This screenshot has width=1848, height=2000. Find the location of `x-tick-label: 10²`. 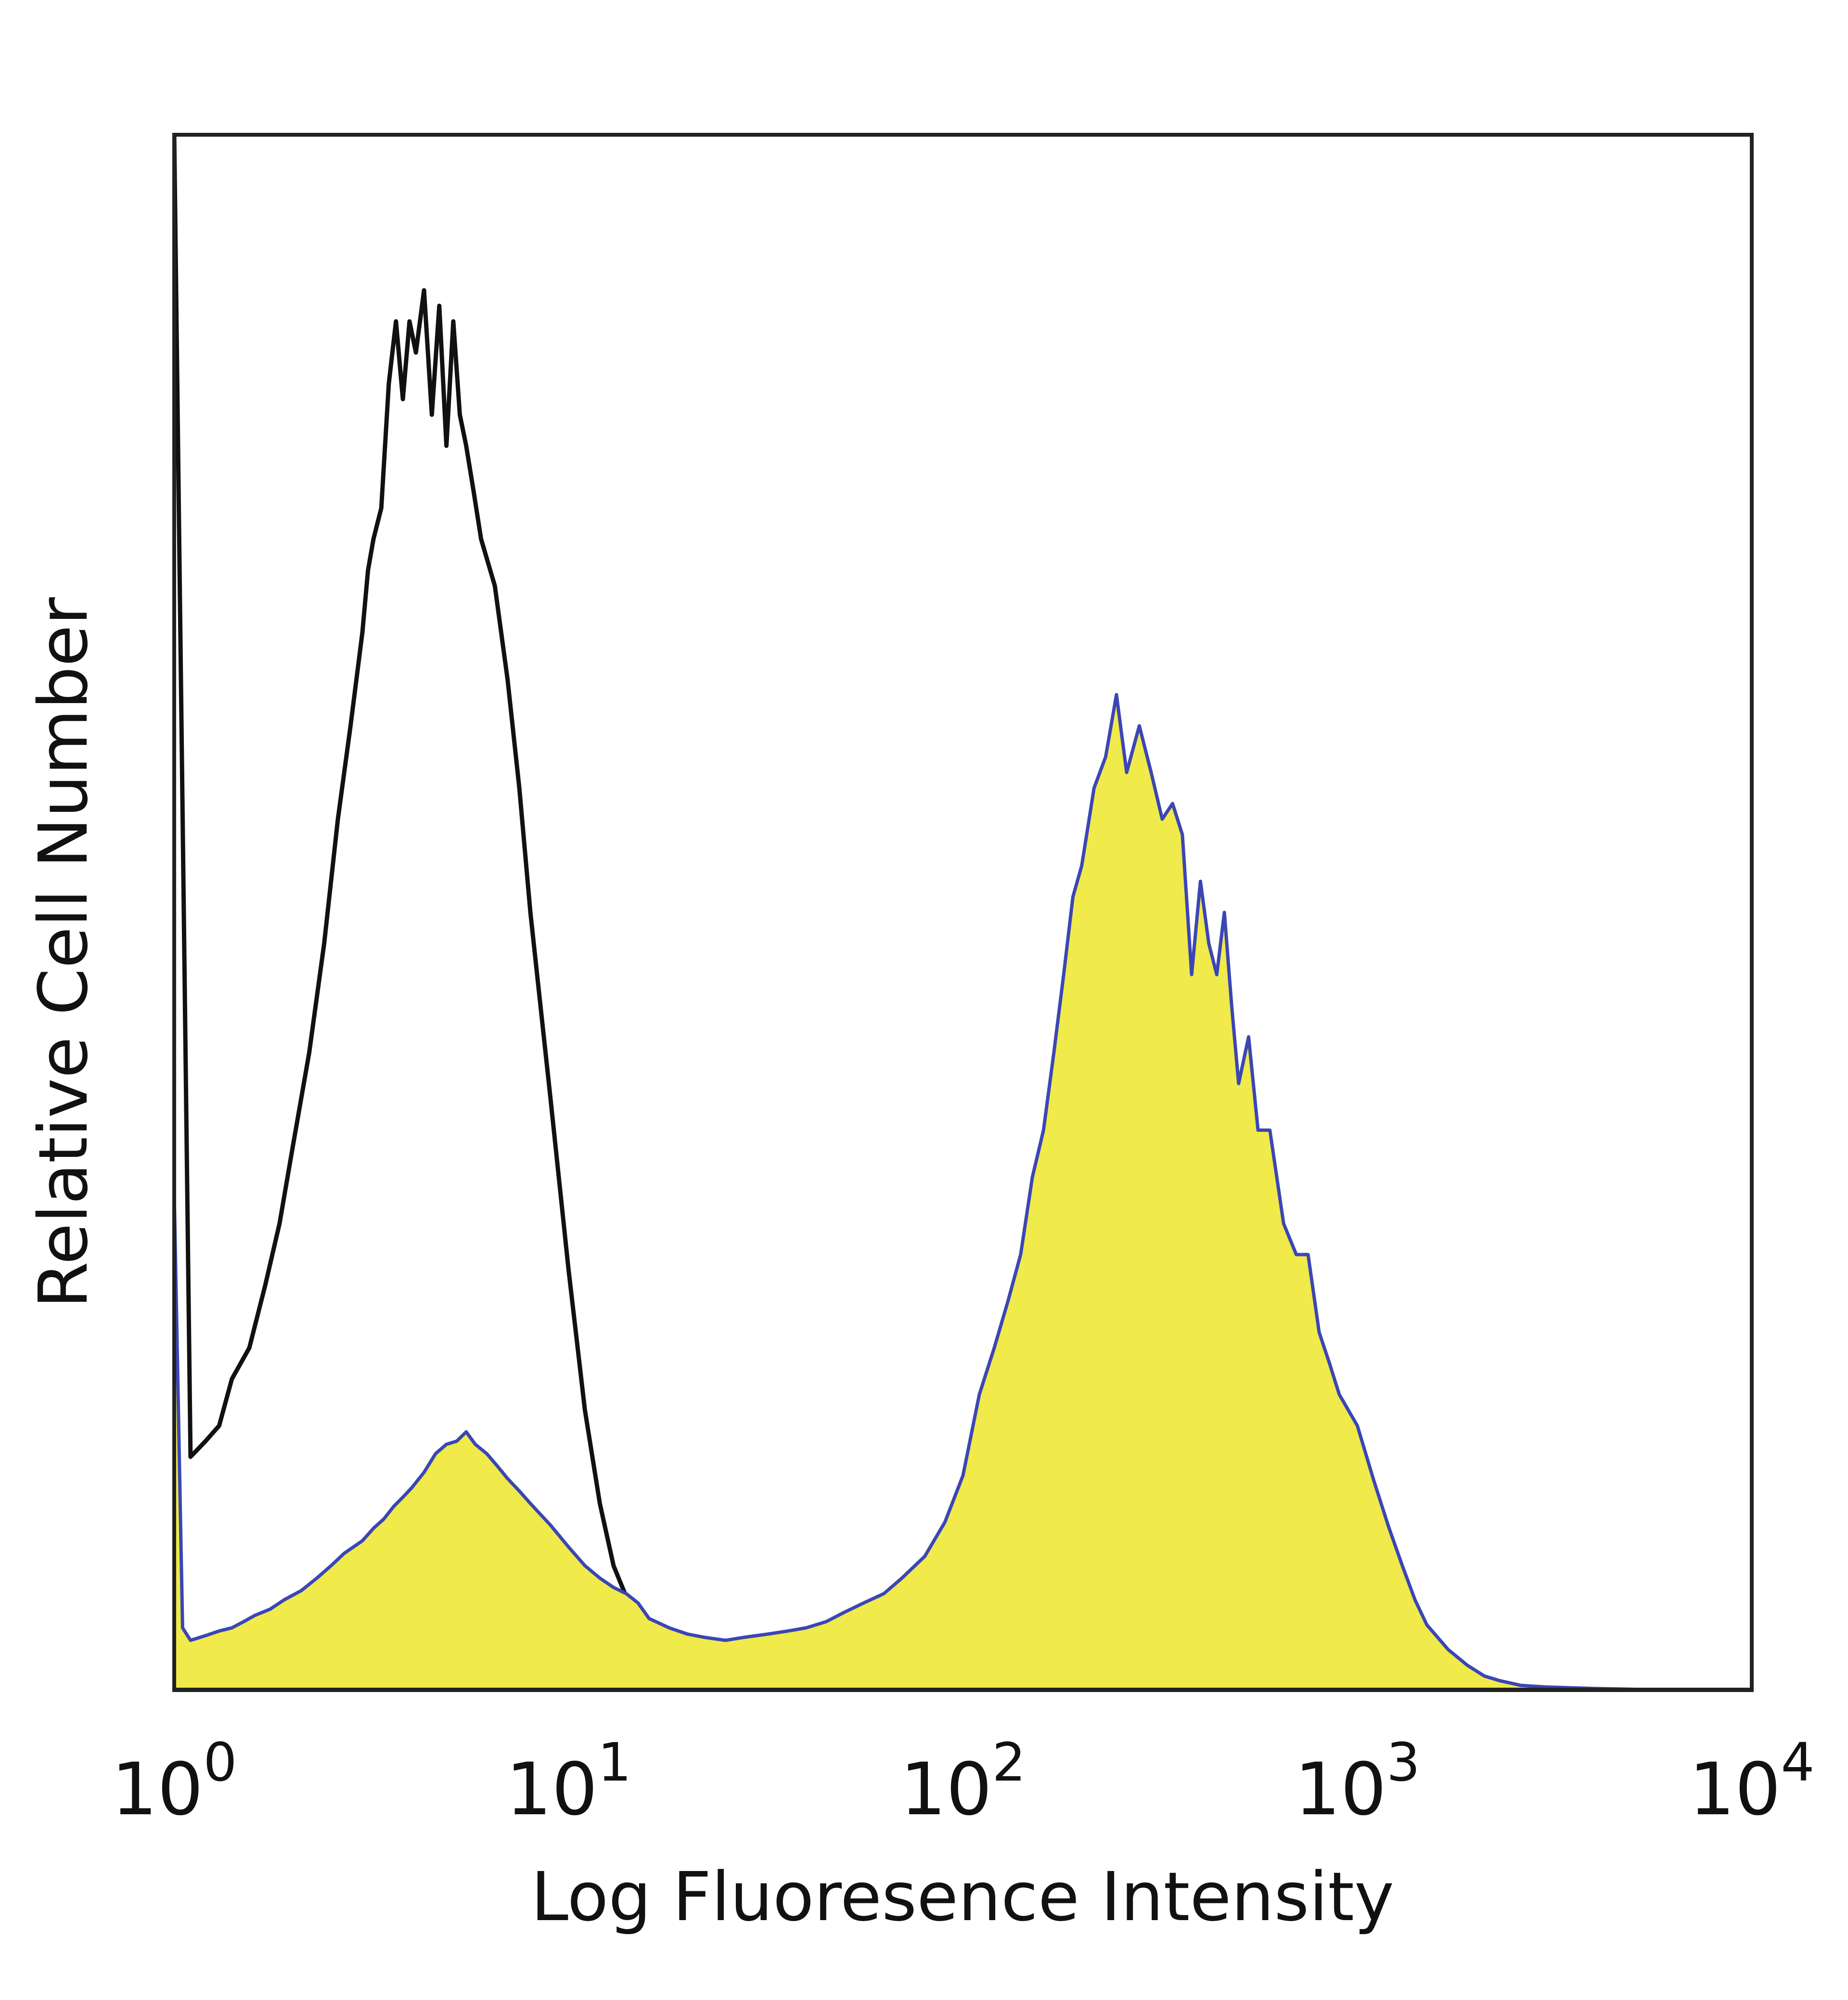

x-tick-label: 10² is located at coordinates (963, 1781).